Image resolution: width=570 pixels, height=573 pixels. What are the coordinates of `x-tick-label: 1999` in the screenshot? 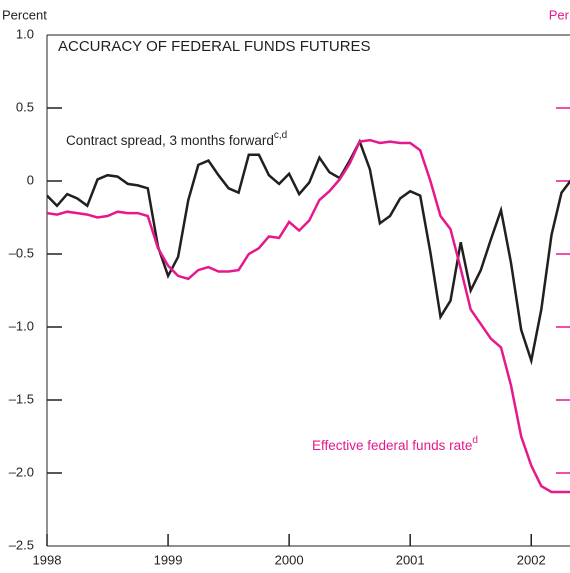 It's located at (168, 559).